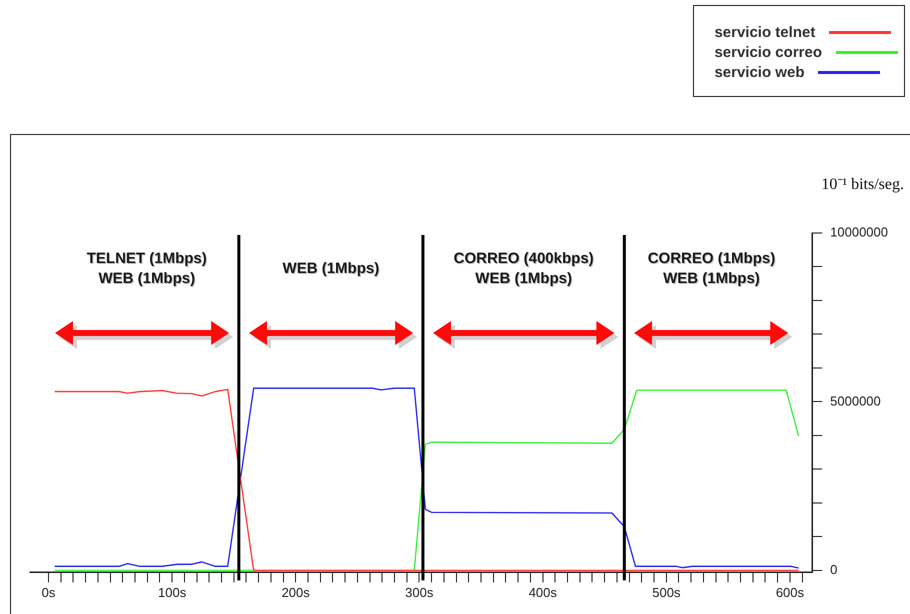 The width and height of the screenshot is (910, 614). What do you see at coordinates (524, 269) in the screenshot?
I see `annotation: CORREO (400kbps) WEB (1Mbps)` at bounding box center [524, 269].